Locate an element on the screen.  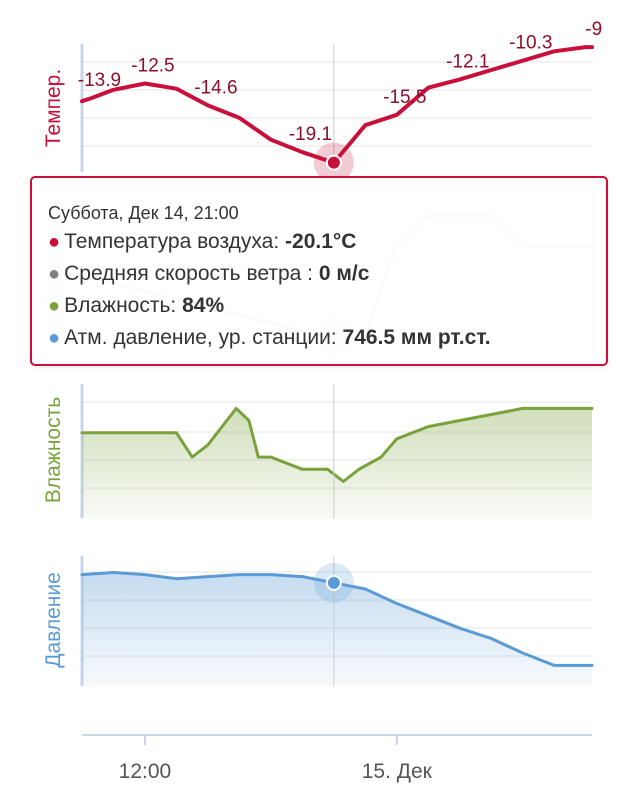
tooltip-wind-value: 0 м/с is located at coordinates (344, 273).